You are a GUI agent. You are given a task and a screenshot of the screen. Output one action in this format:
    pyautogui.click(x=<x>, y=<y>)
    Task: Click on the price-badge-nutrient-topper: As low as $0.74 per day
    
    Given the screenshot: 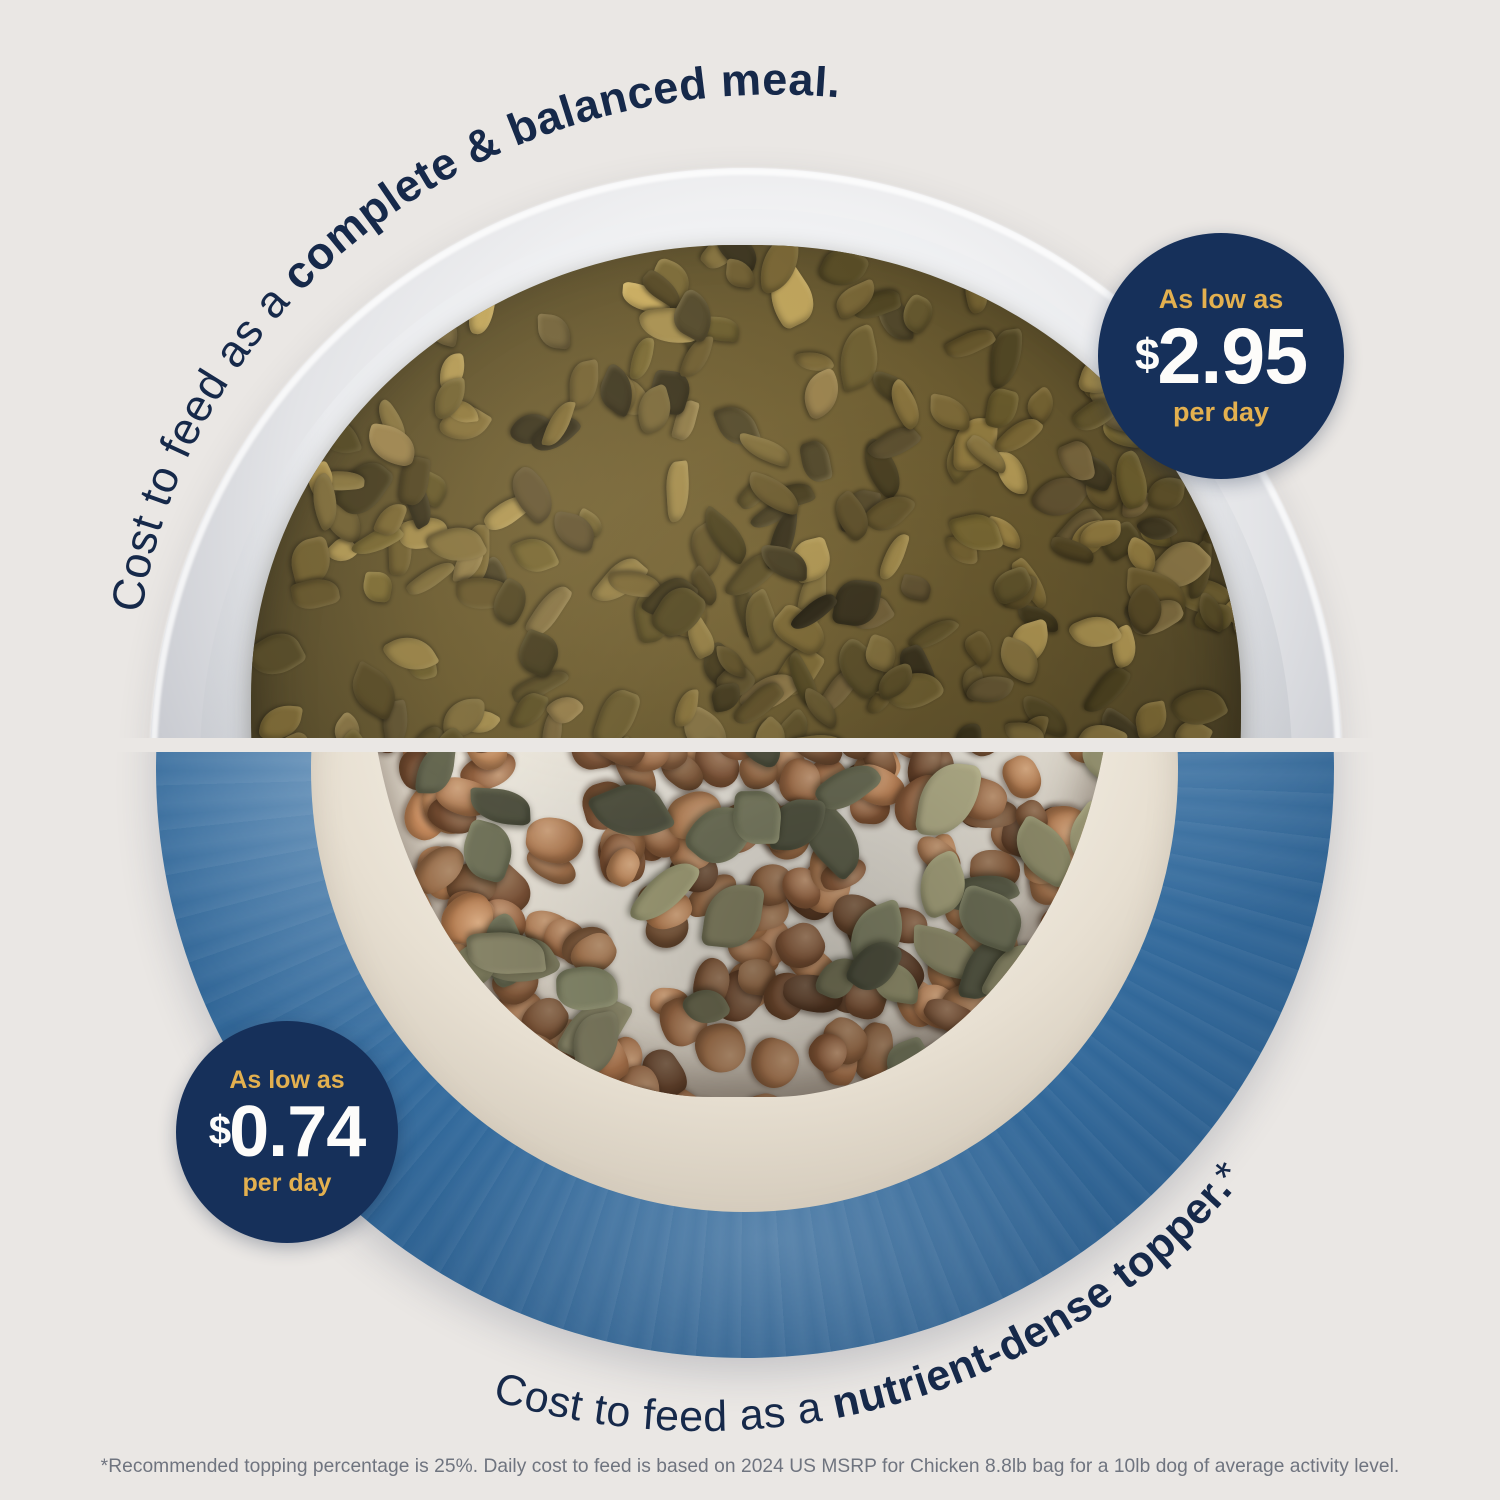 What is the action you would take?
    pyautogui.click(x=287, y=1132)
    